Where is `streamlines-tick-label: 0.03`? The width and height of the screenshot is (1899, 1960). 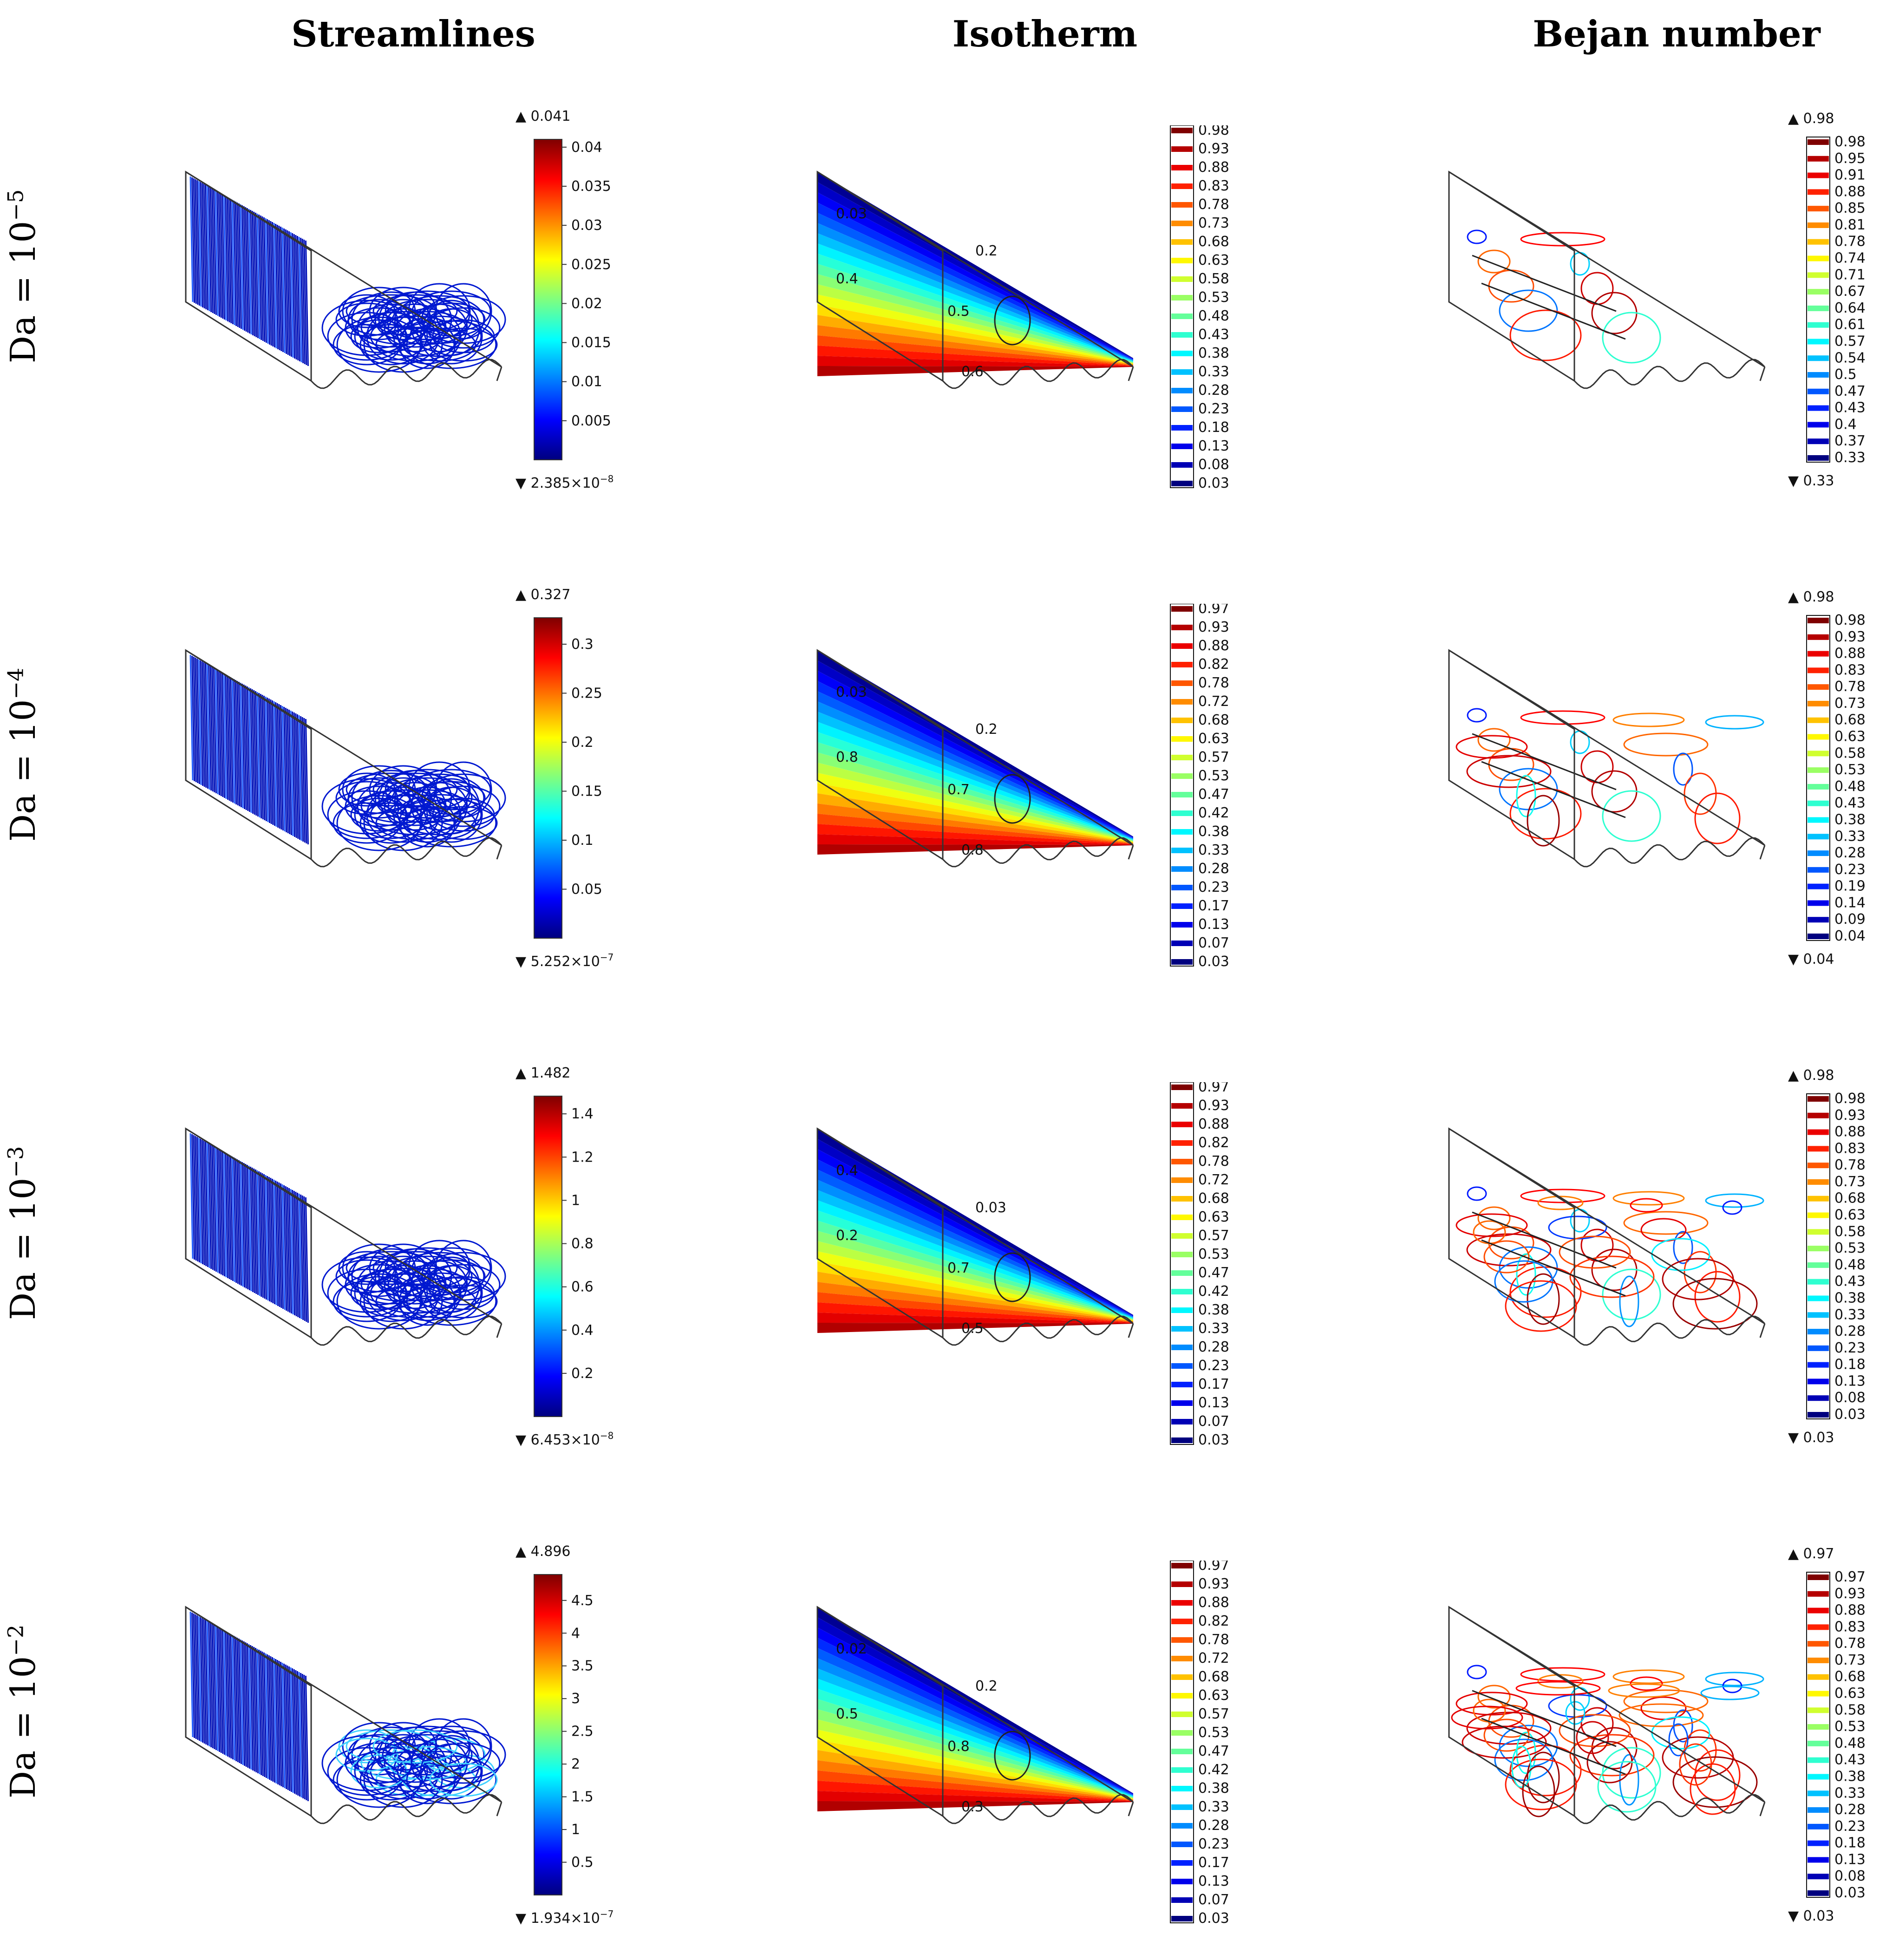 streamlines-tick-label: 0.03 is located at coordinates (586, 225).